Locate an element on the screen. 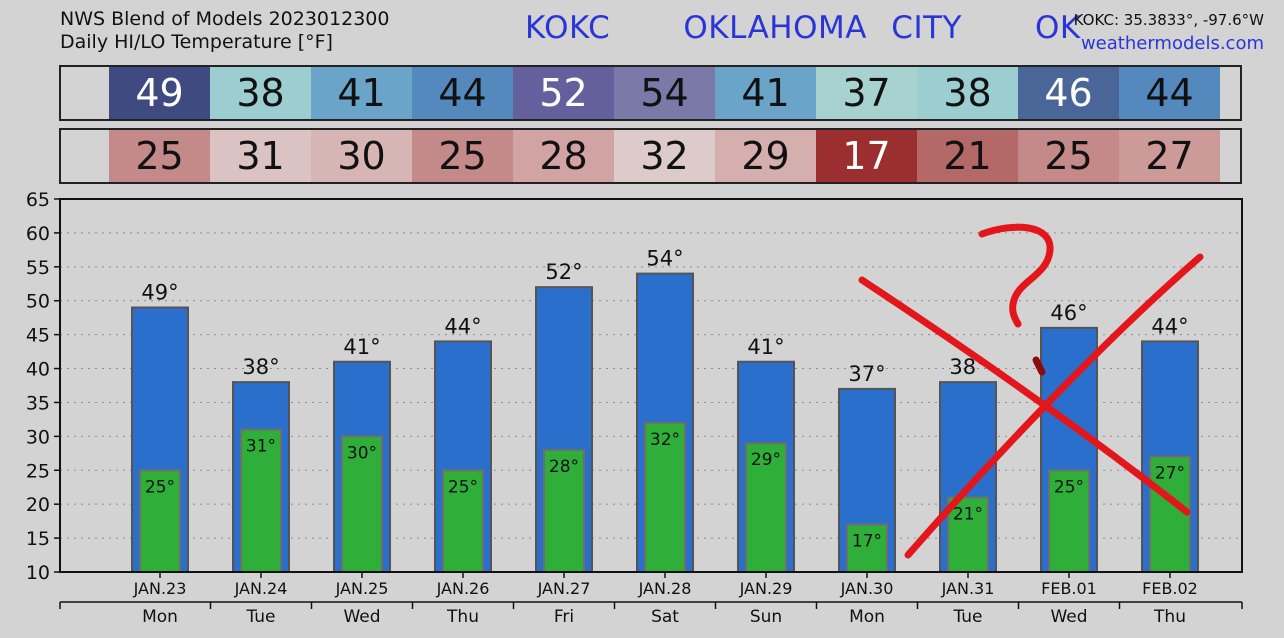 The height and width of the screenshot is (638, 1284). y-tick-label: 45 is located at coordinates (38, 336).